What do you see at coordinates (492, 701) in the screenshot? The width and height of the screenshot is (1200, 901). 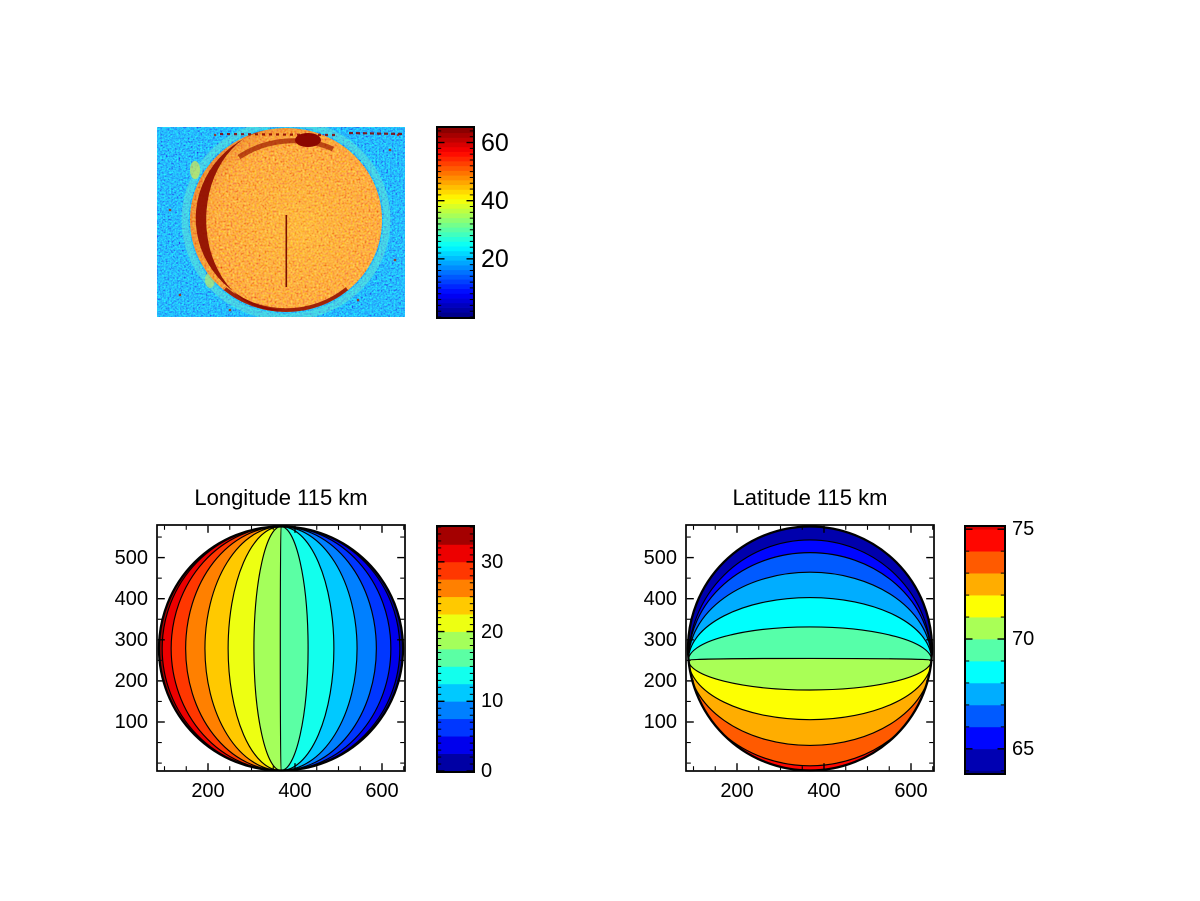 I see `colorbar-tick-label: 10` at bounding box center [492, 701].